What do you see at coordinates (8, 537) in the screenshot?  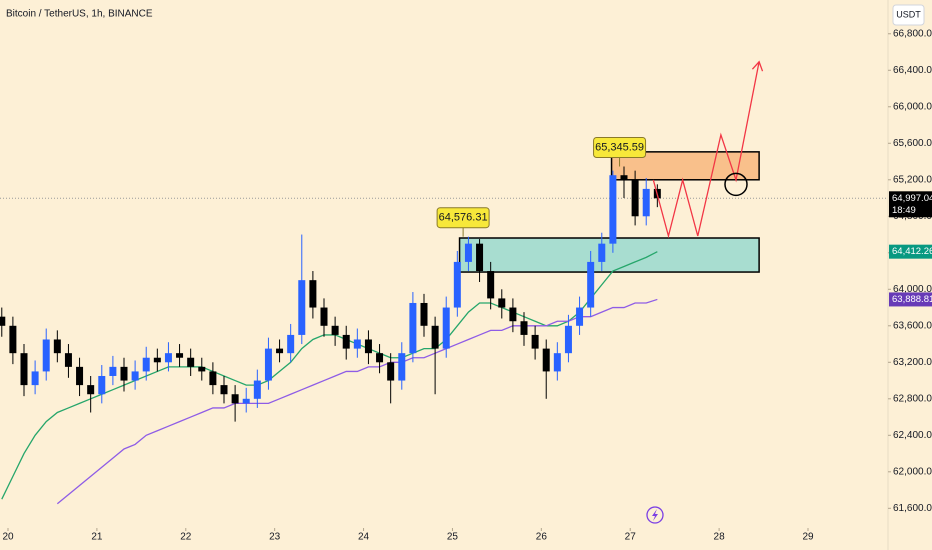 I see `x-tick-label: 20` at bounding box center [8, 537].